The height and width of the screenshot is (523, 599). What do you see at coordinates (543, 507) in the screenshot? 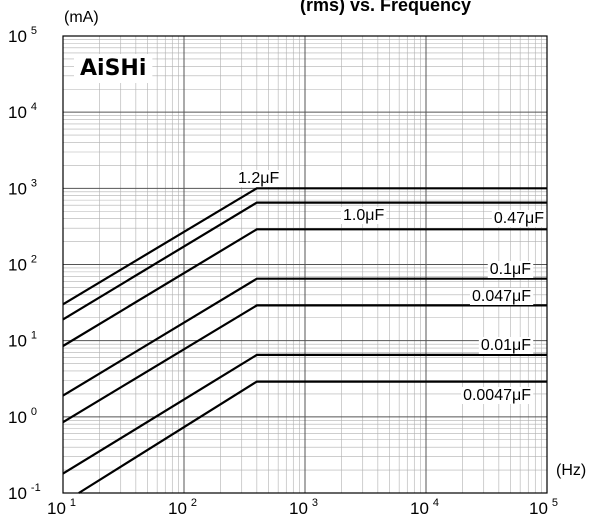
I see `x-tick-label: 10 5` at bounding box center [543, 507].